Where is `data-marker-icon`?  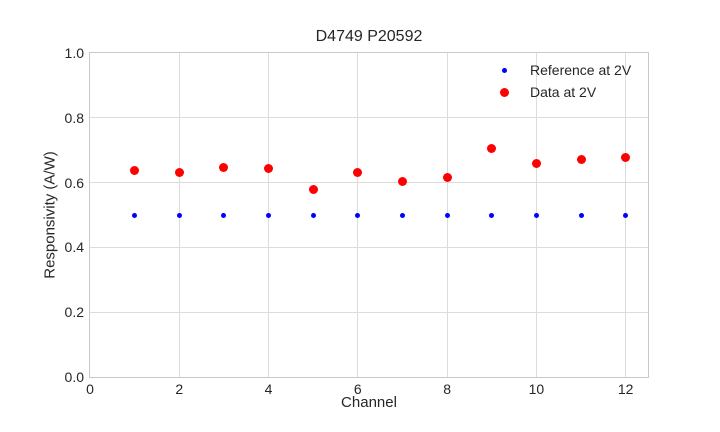
data-marker-icon is located at coordinates (504, 92).